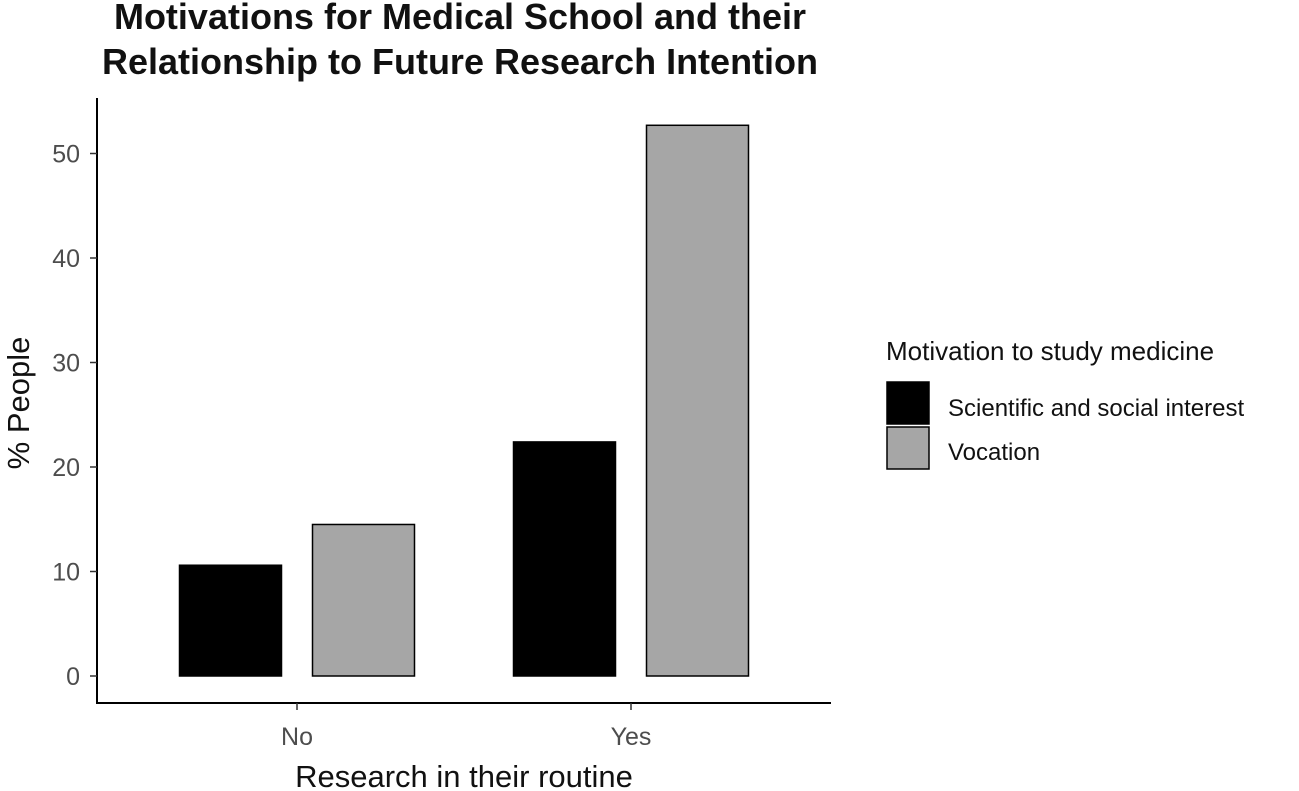 This screenshot has width=1299, height=791. What do you see at coordinates (460, 18) in the screenshot?
I see `chart-title-line-1: Motivations for Medical School and their` at bounding box center [460, 18].